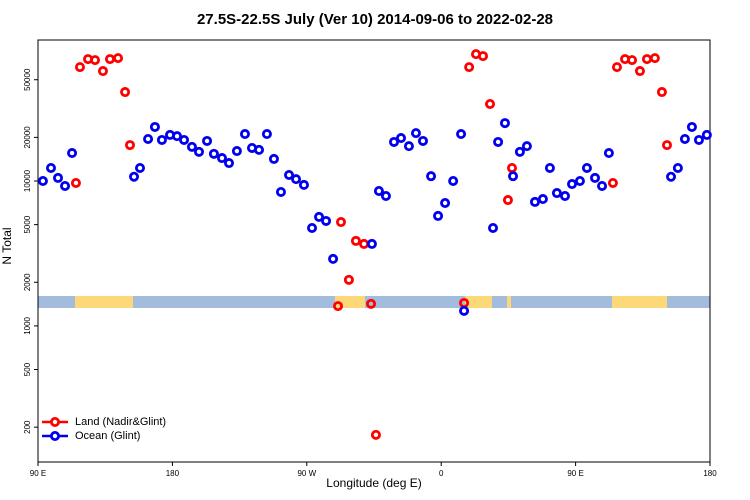 This screenshot has height=500, width=750. Describe the element at coordinates (55, 435) in the screenshot. I see `legend-marker` at that location.